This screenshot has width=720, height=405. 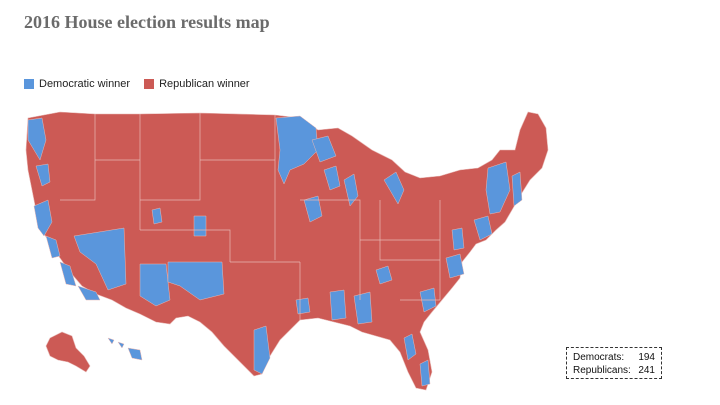 What do you see at coordinates (125, 349) in the screenshot?
I see `hawaii-shape` at bounding box center [125, 349].